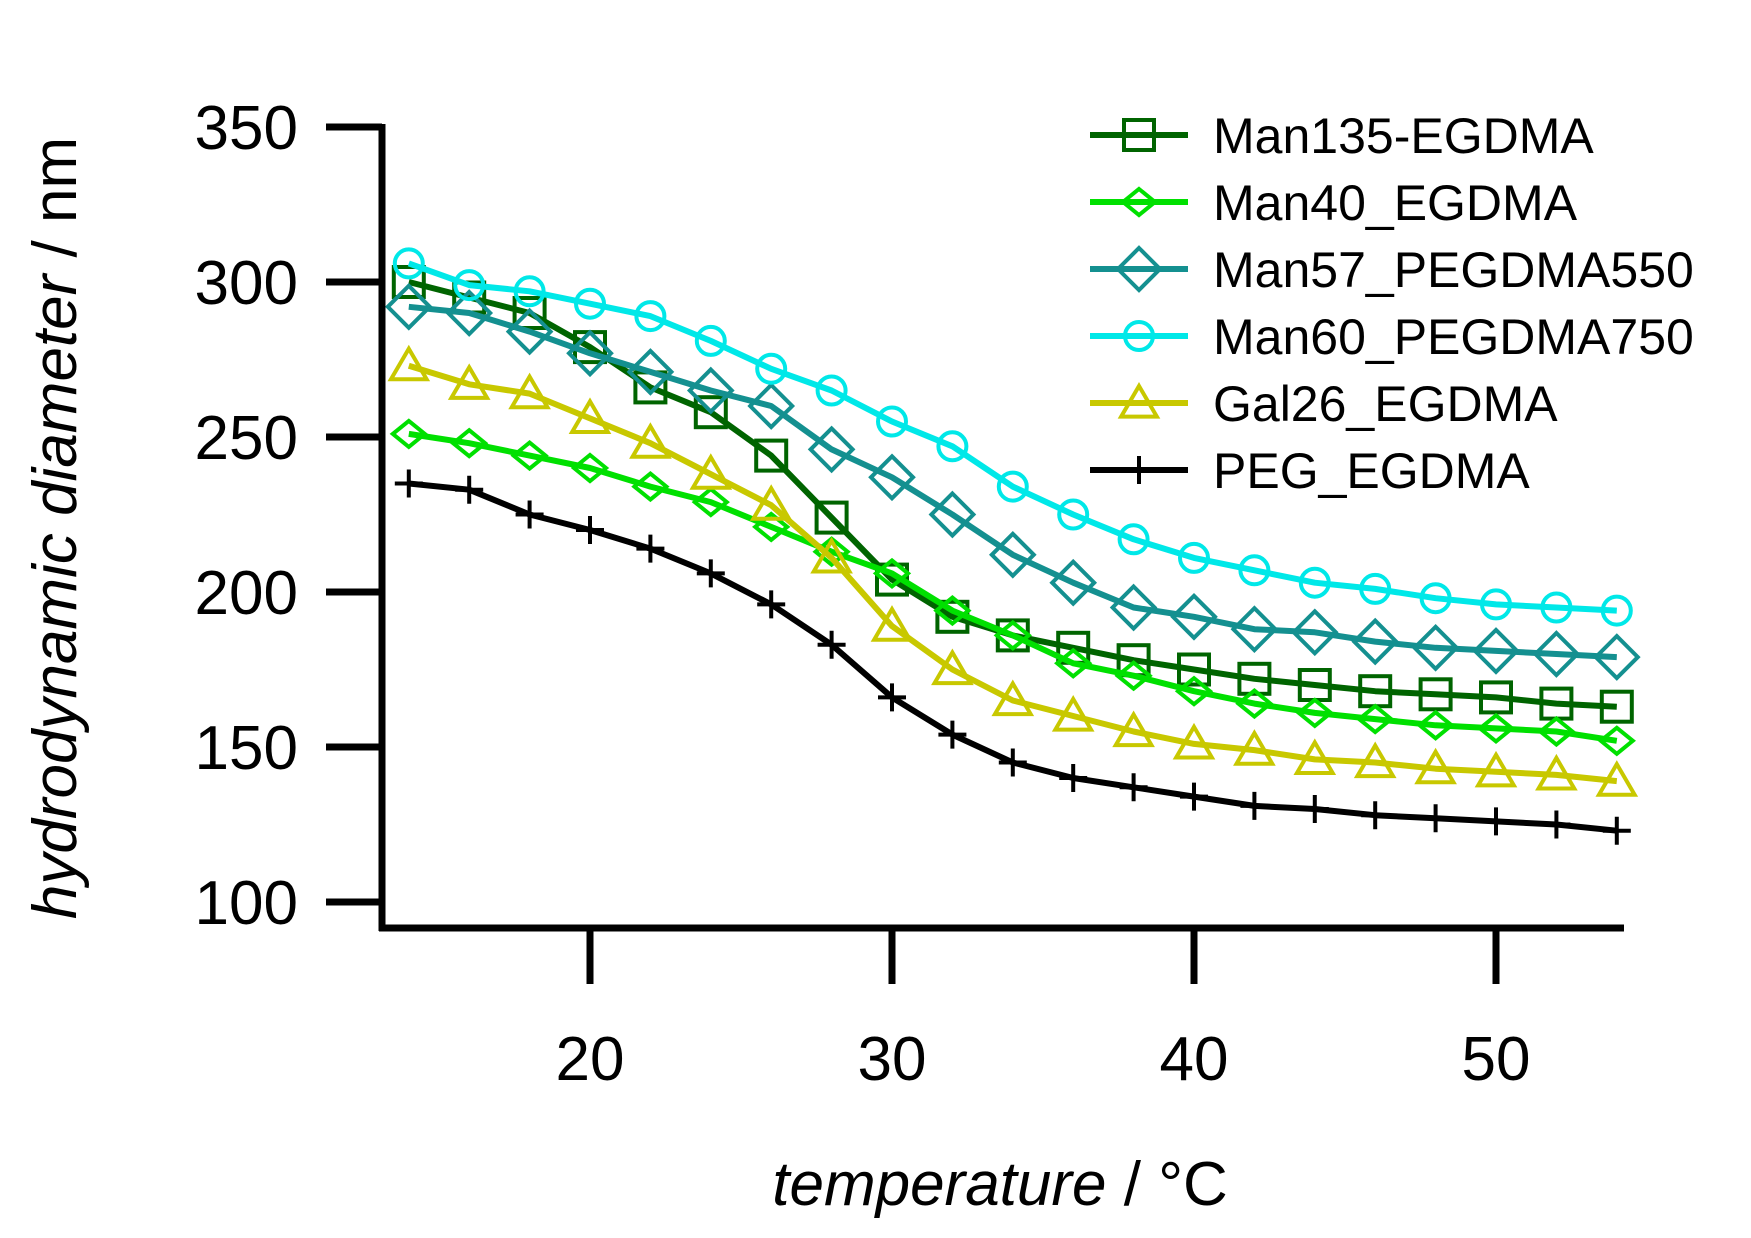  What do you see at coordinates (246, 593) in the screenshot?
I see `y-tick-label: 200` at bounding box center [246, 593].